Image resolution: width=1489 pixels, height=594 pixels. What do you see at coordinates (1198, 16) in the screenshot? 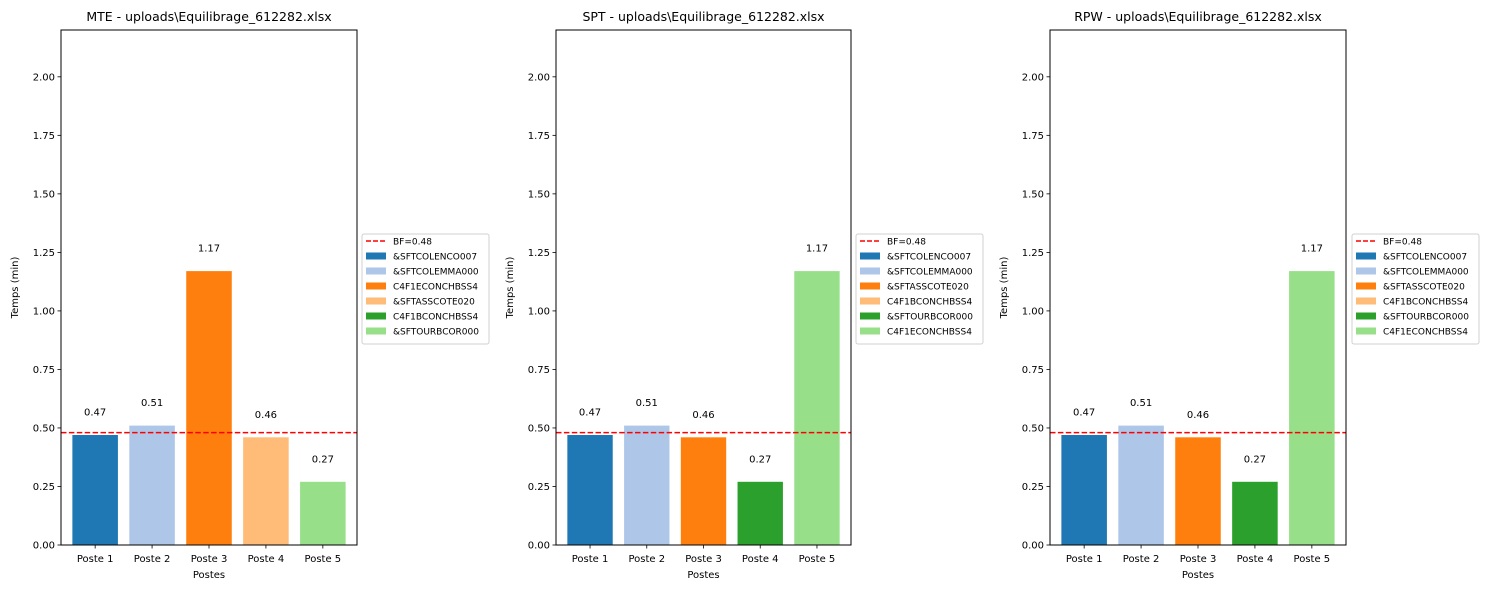
I see `chart-title: RPW - uploads\Equilibrage_612282.xlsx` at bounding box center [1198, 16].